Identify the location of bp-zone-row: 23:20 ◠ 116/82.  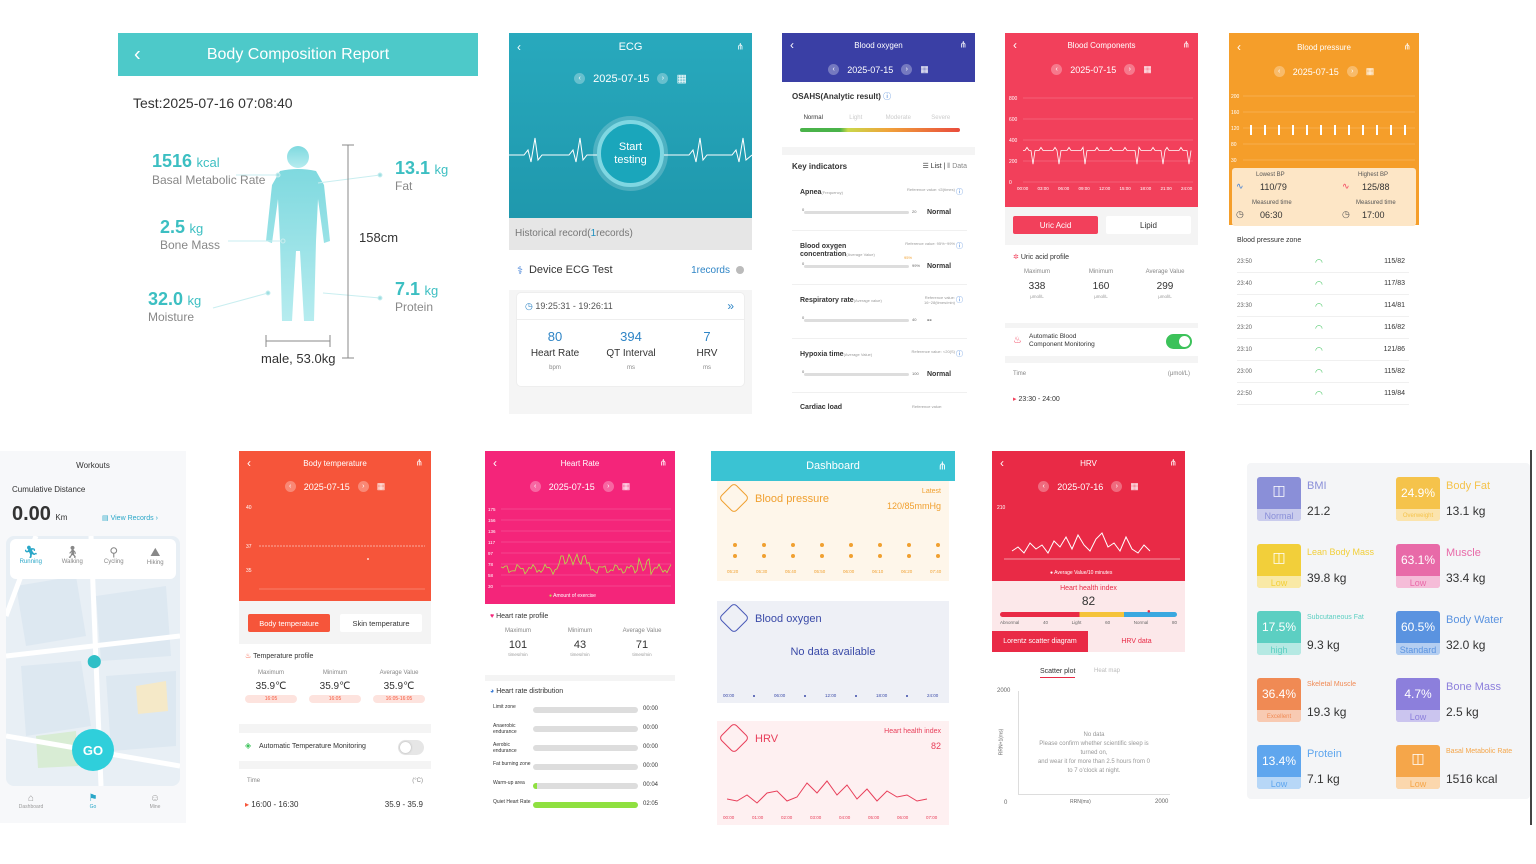
(1323, 329).